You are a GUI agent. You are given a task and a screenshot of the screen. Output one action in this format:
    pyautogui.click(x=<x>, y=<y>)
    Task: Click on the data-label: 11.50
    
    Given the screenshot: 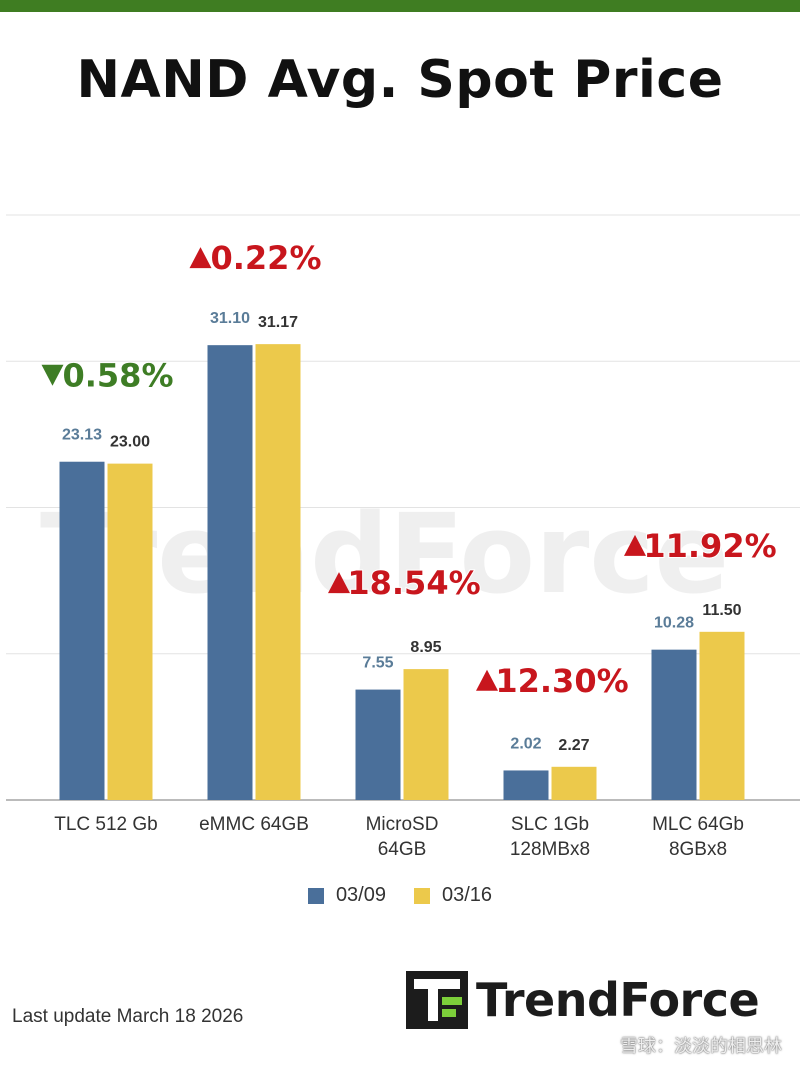 What is the action you would take?
    pyautogui.click(x=721, y=610)
    